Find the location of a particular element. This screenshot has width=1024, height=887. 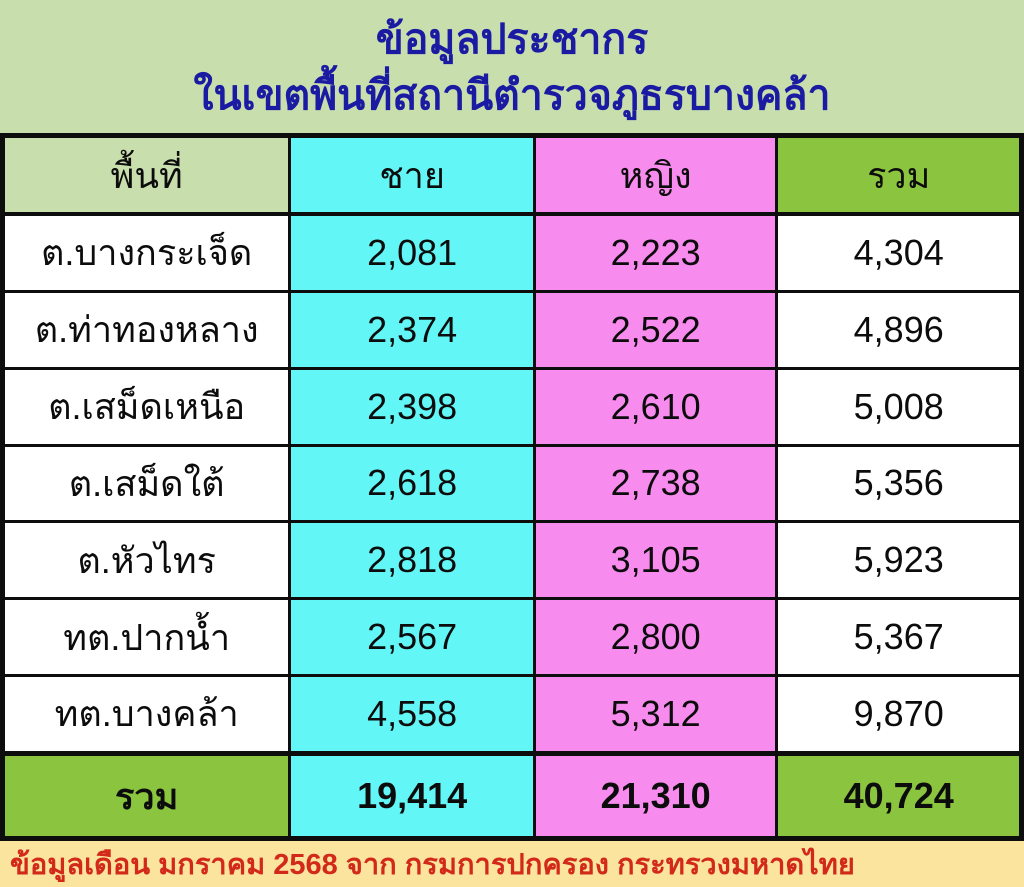

female-value-cell: 3,105 is located at coordinates (655, 560).